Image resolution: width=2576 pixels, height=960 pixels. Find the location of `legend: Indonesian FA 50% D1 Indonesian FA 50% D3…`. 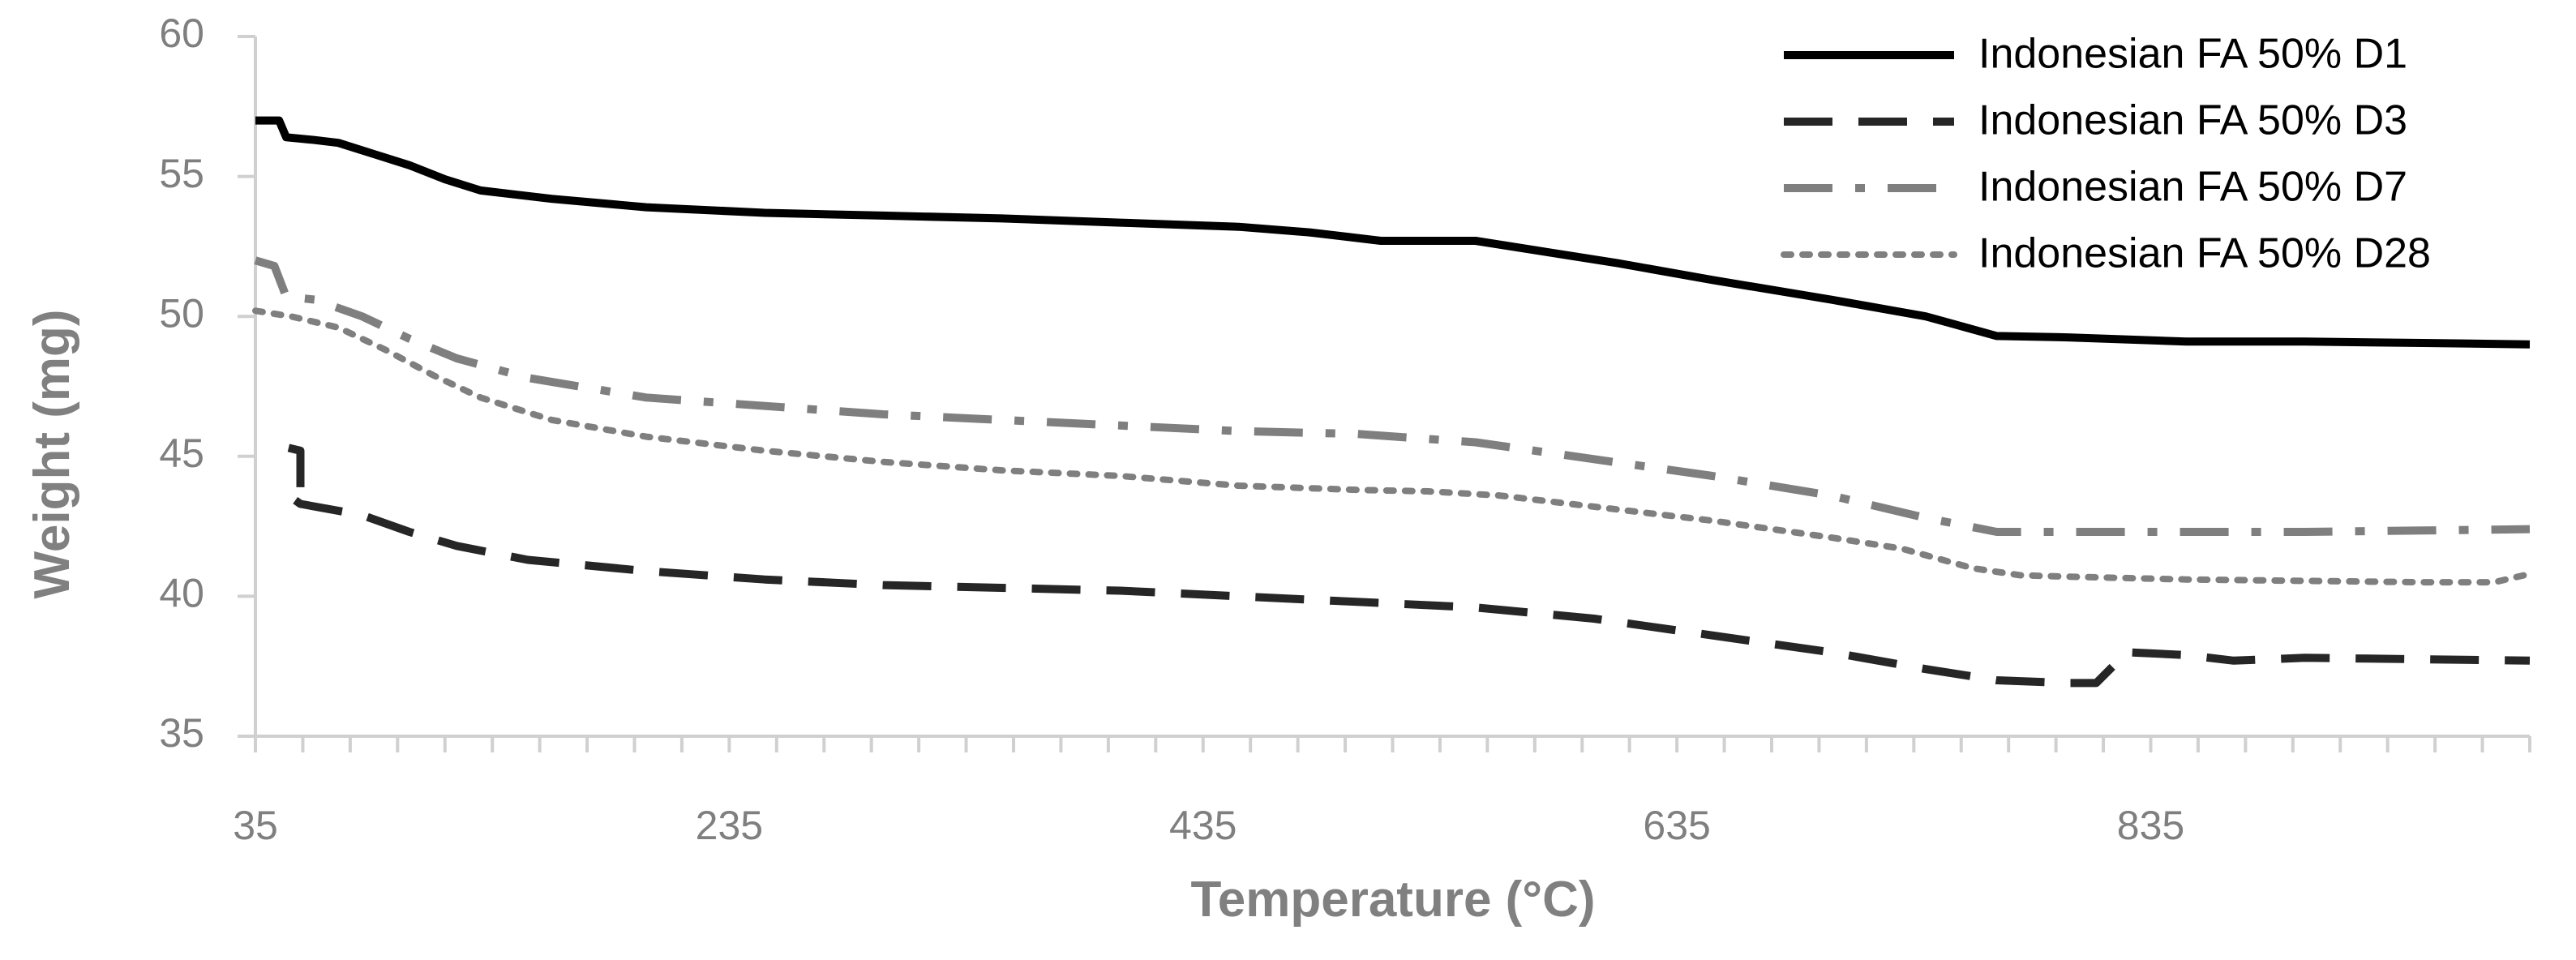

legend: Indonesian FA 50% D1 Indonesian FA 50% D3… is located at coordinates (2106, 154).